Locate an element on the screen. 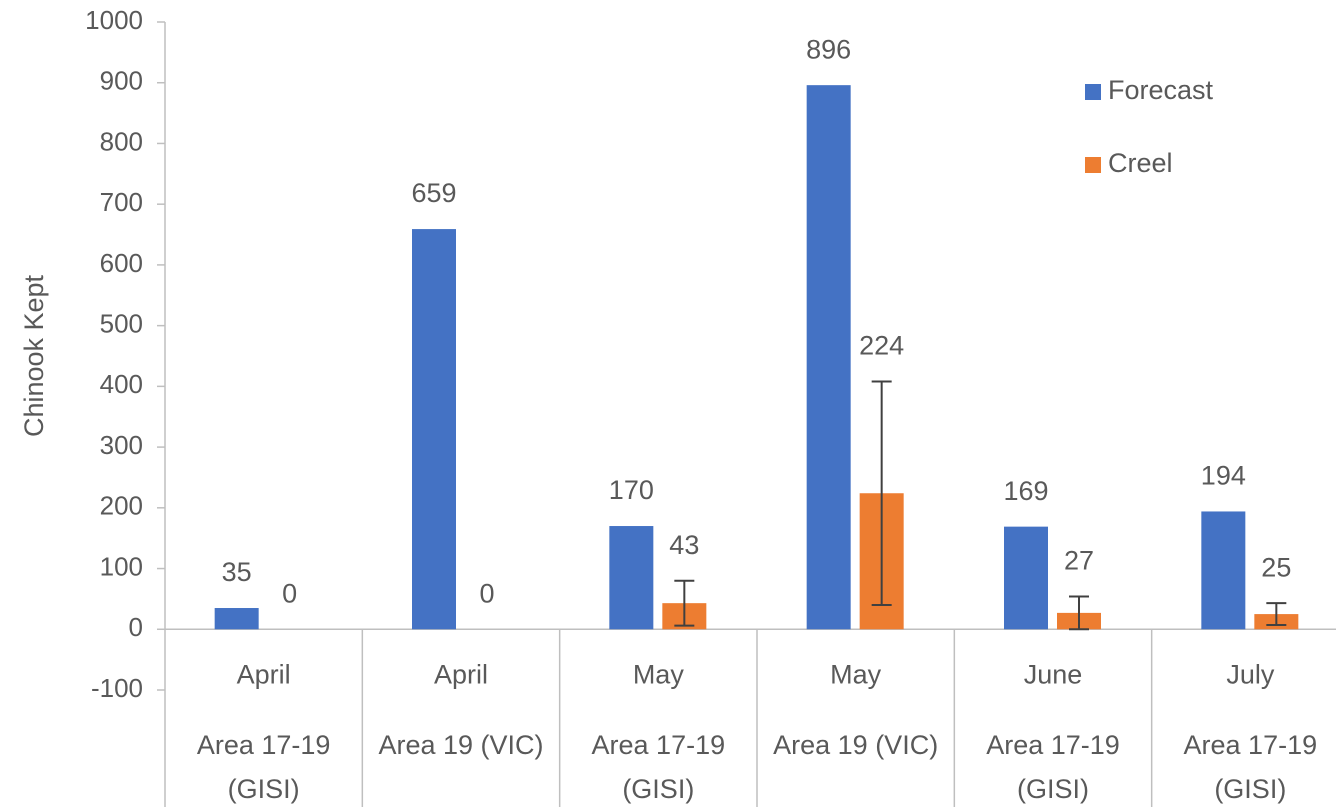  data-label: 659 is located at coordinates (433, 193).